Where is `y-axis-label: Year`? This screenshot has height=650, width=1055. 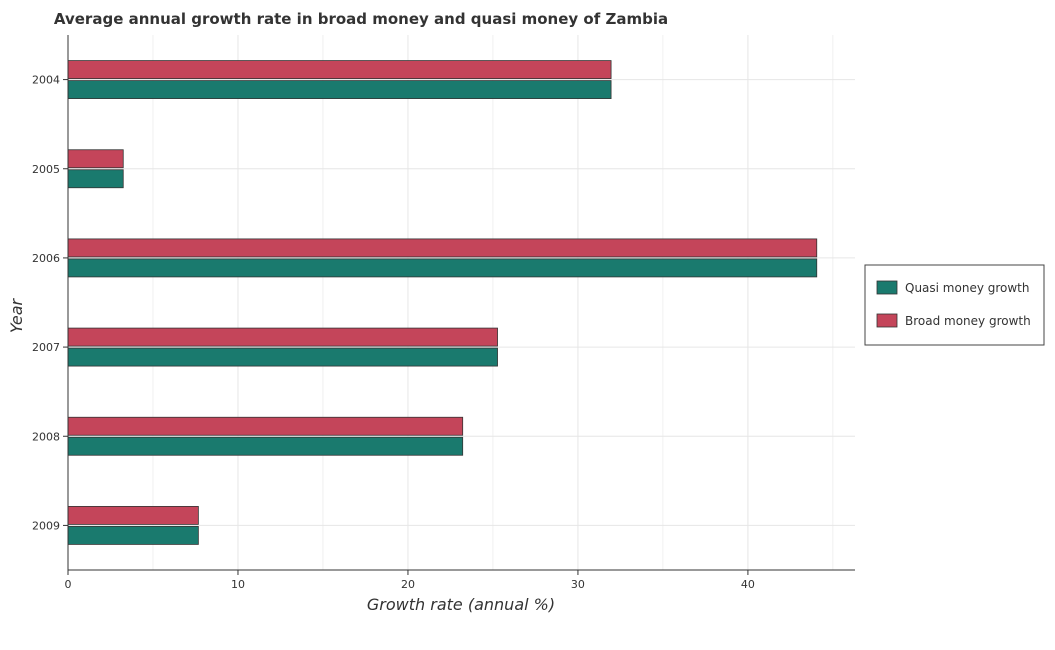
y-axis-label: Year is located at coordinates (16, 315).